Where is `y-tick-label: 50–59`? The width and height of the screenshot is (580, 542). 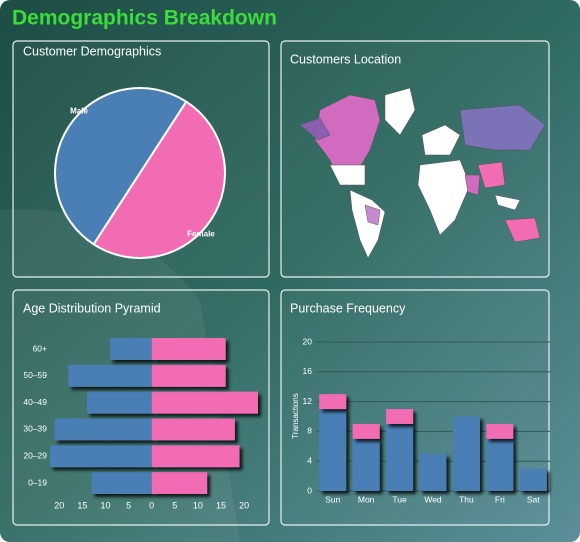 y-tick-label: 50–59 is located at coordinates (35, 375).